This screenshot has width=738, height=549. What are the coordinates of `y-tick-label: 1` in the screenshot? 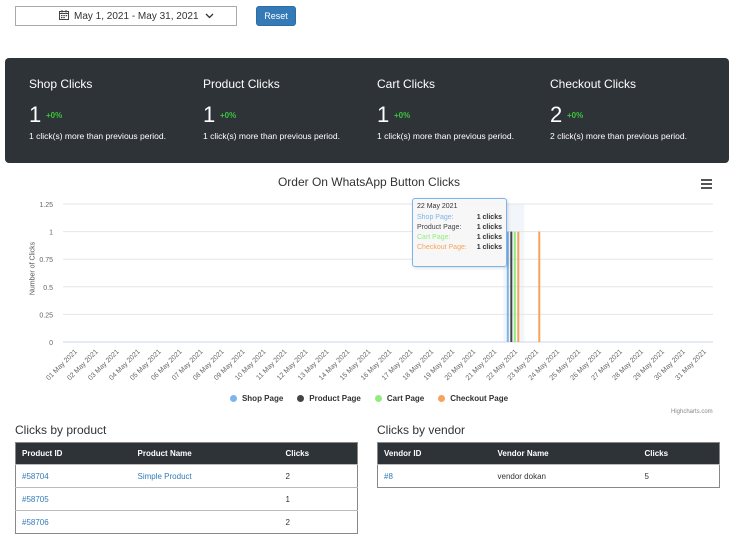 It's located at (51, 233).